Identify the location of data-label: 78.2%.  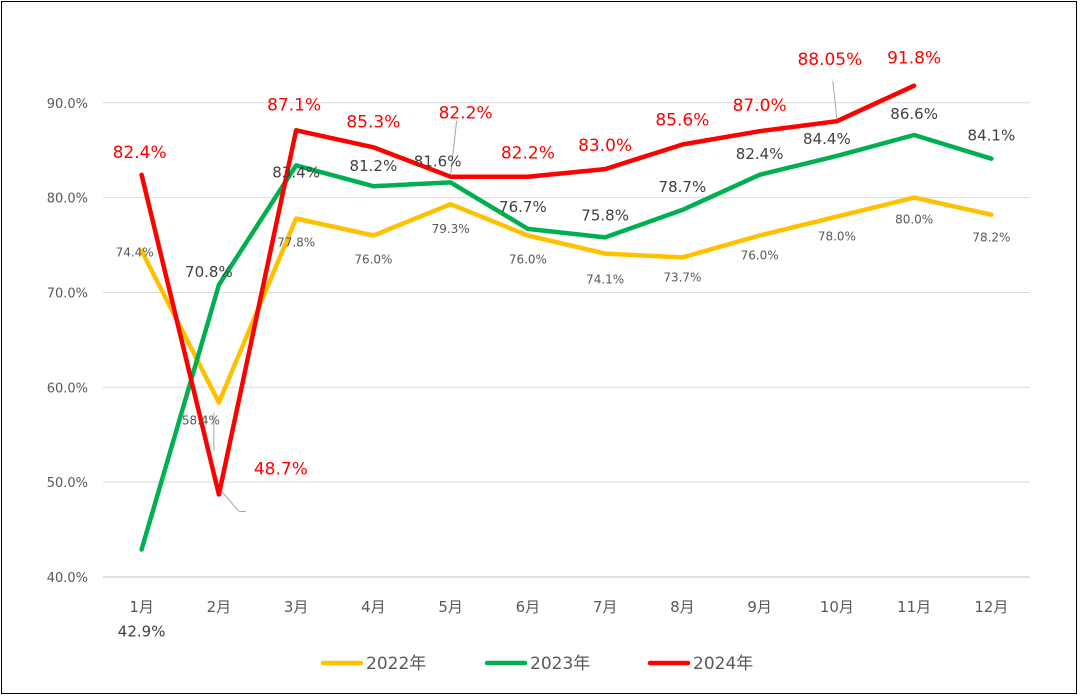
(991, 238).